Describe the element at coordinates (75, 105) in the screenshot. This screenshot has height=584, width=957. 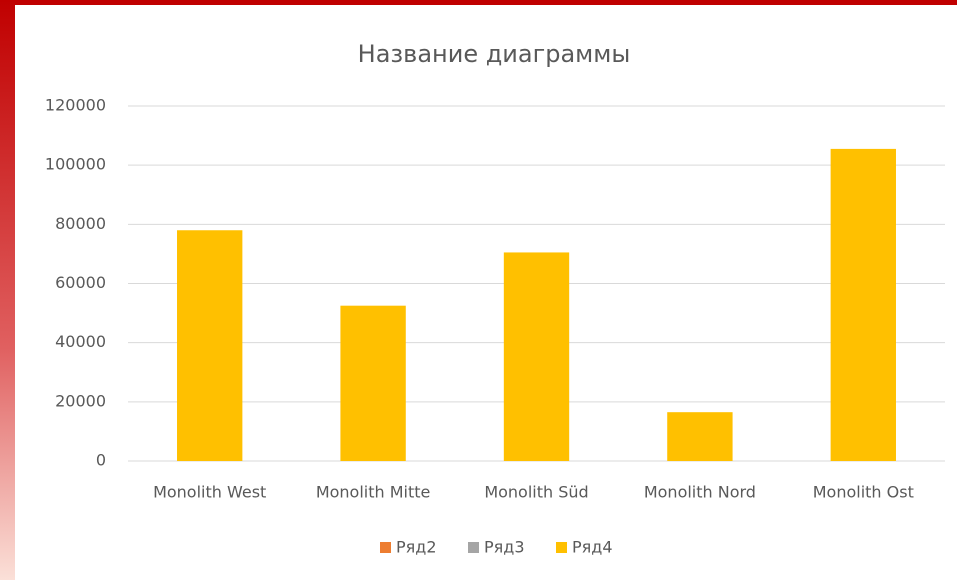
I see `y-tick-label: 120000` at that location.